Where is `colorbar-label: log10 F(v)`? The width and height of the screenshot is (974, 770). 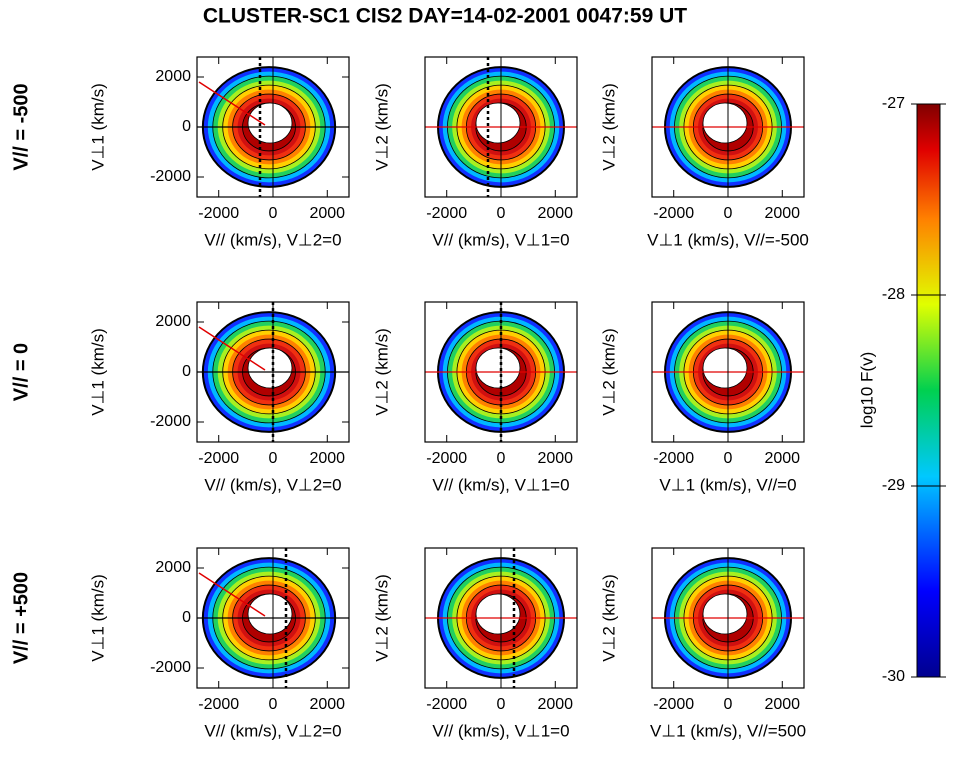 colorbar-label: log10 F(v) is located at coordinates (866, 390).